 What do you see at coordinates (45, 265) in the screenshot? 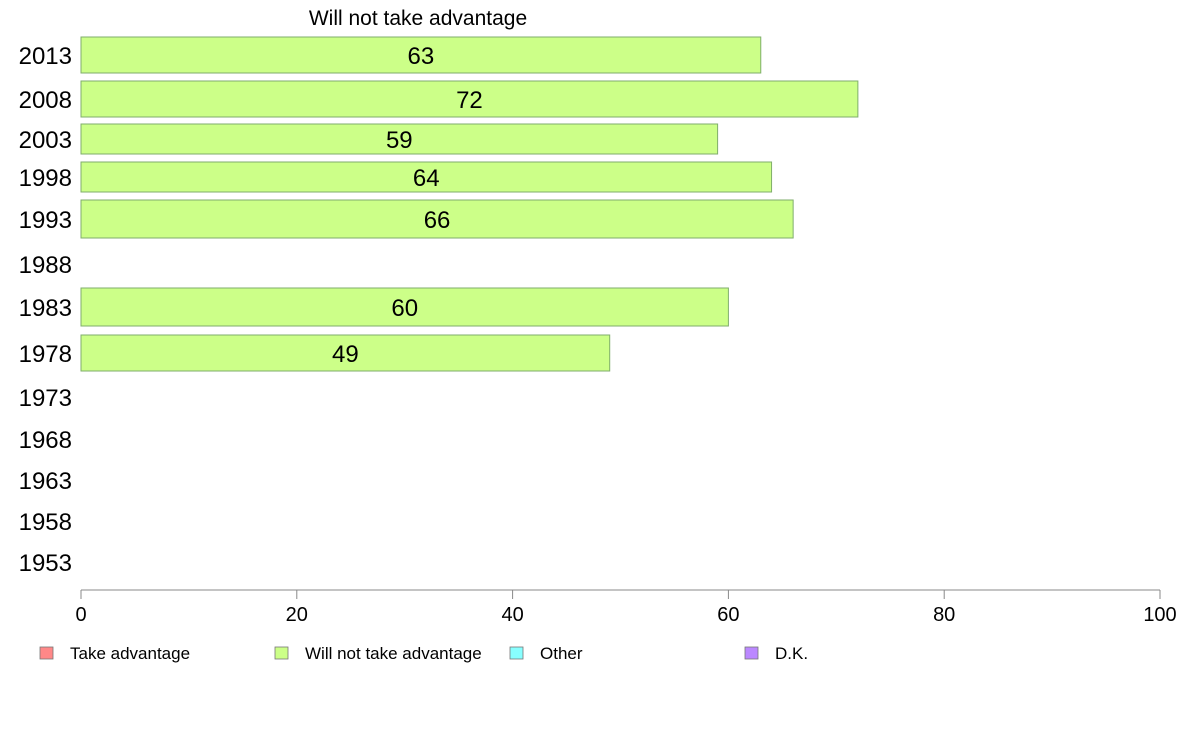
I see `category-label: 1988` at bounding box center [45, 265].